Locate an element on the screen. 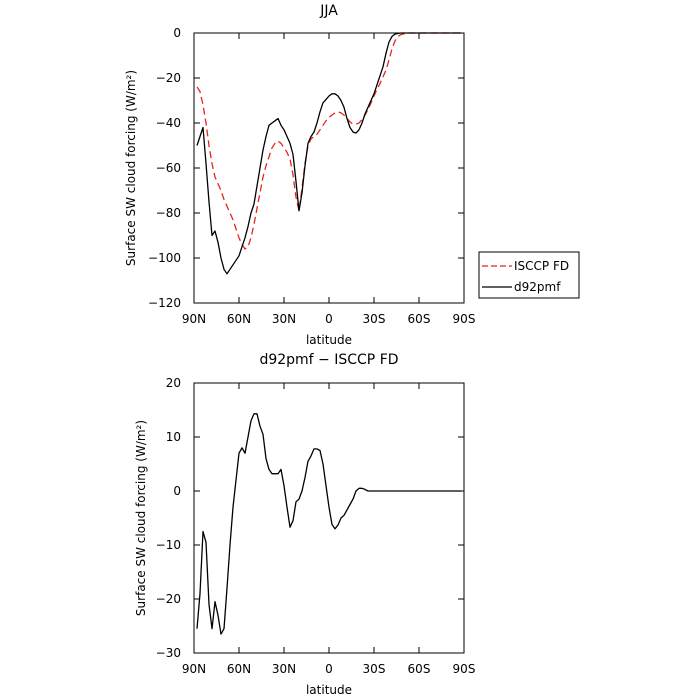  top-x-axis-label: latitude is located at coordinates (329, 340).